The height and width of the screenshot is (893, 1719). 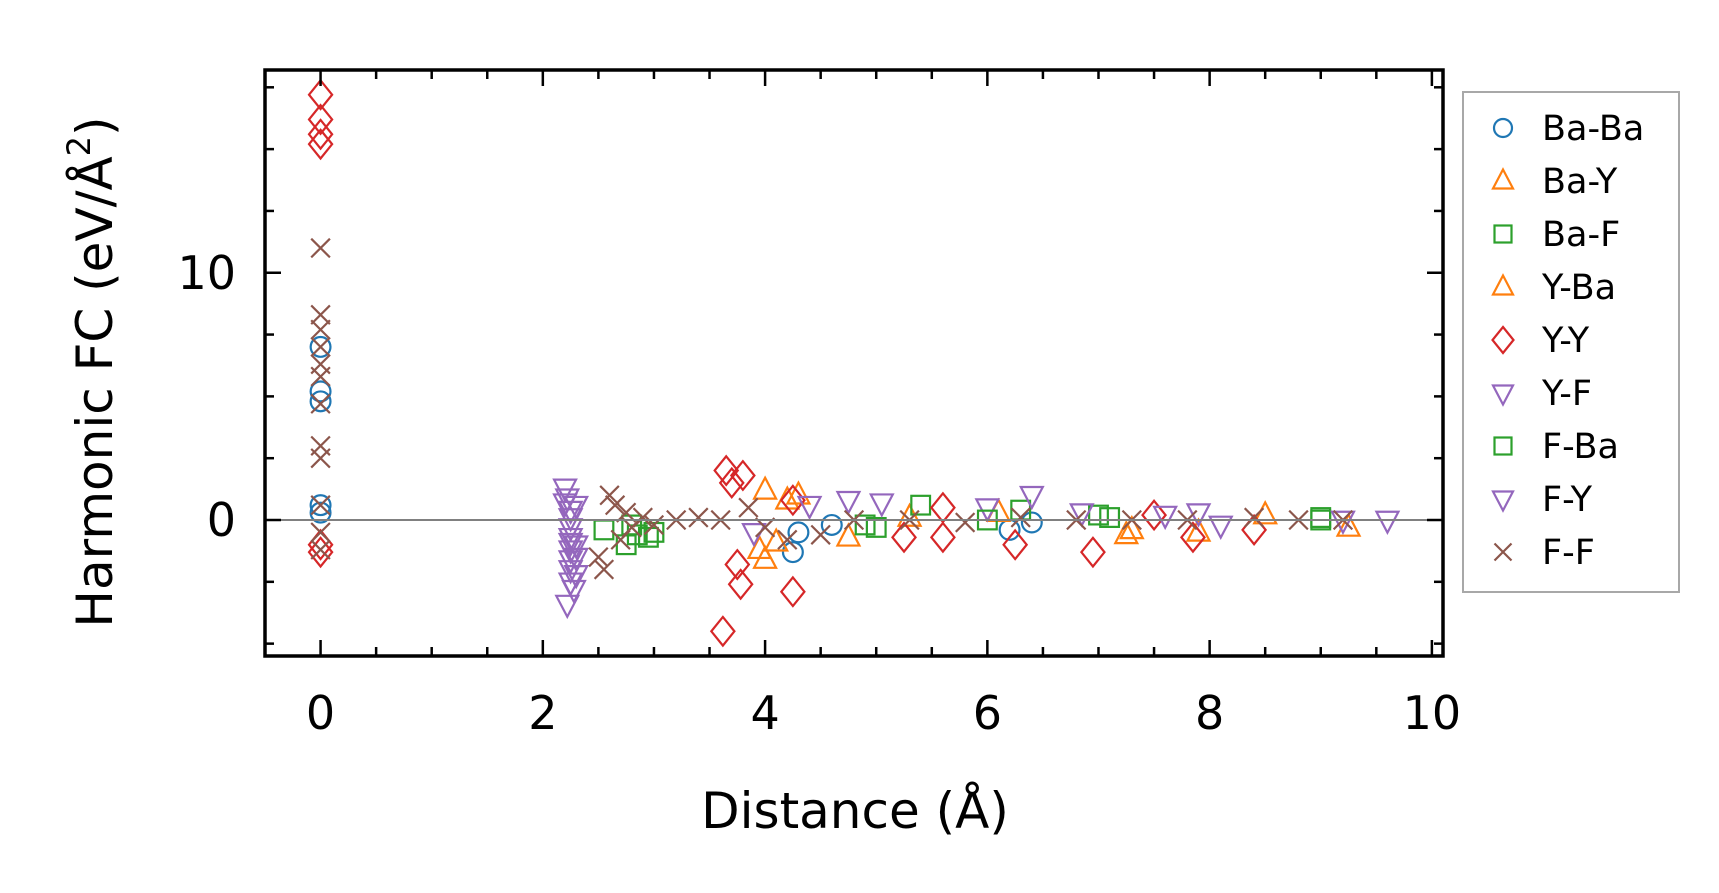 I want to click on legend-marker-ba-ba, so click(x=1503, y=128).